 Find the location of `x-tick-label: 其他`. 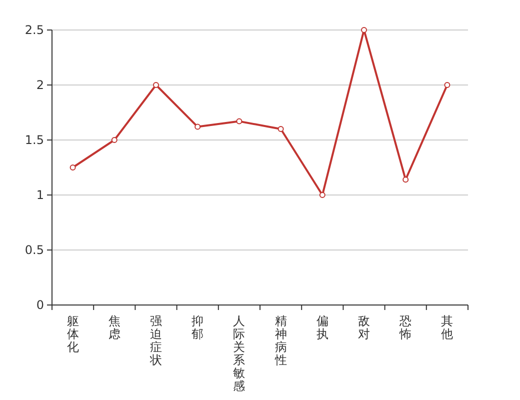

x-tick-label: 其他 is located at coordinates (447, 327).